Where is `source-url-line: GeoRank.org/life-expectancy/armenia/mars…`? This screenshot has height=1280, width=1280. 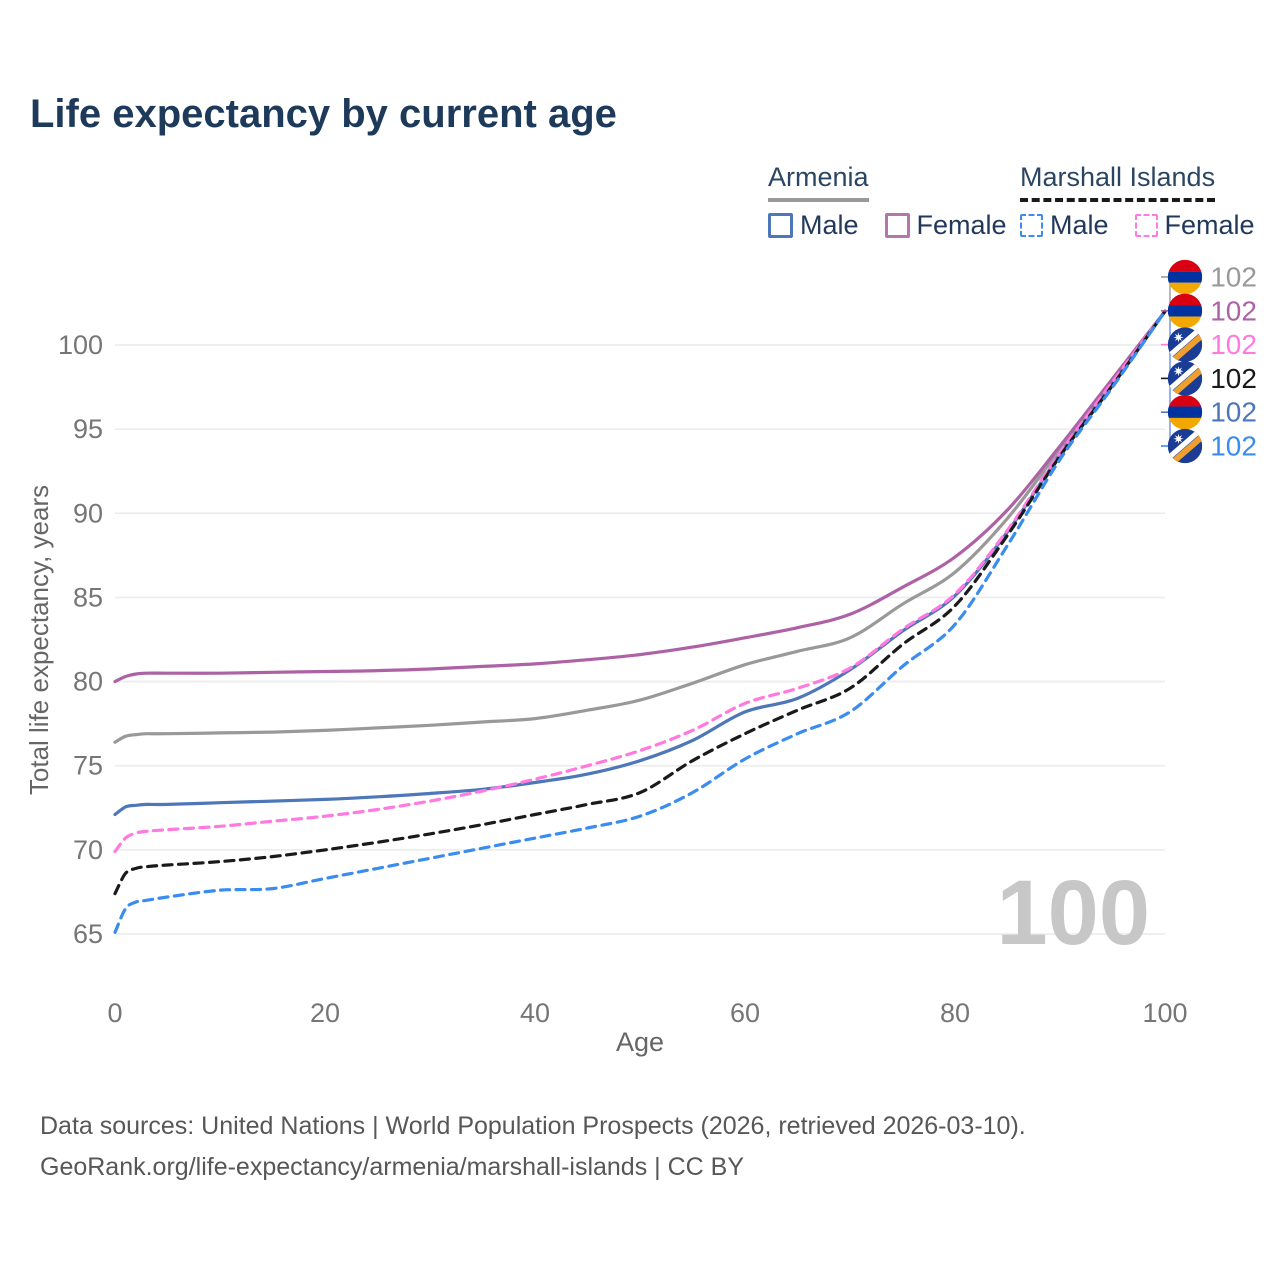 source-url-line: GeoRank.org/life-expectancy/armenia/mars… is located at coordinates (392, 1167).